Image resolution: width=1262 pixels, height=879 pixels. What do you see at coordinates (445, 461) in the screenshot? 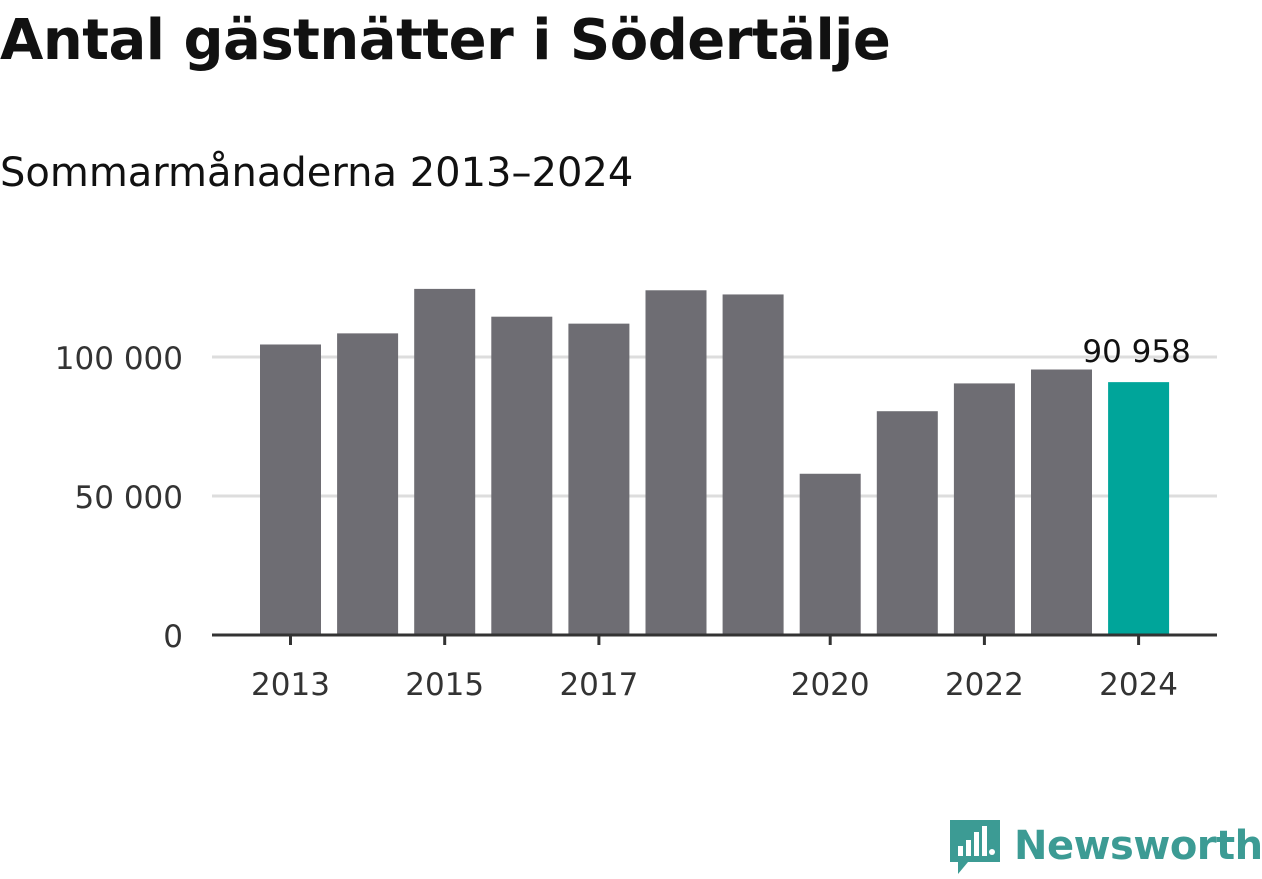
I see `bar-2015` at bounding box center [445, 461].